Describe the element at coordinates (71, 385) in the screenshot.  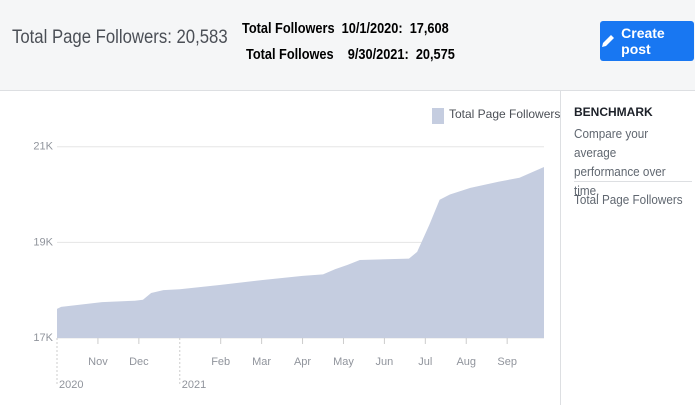
I see `year-label: 2020` at that location.